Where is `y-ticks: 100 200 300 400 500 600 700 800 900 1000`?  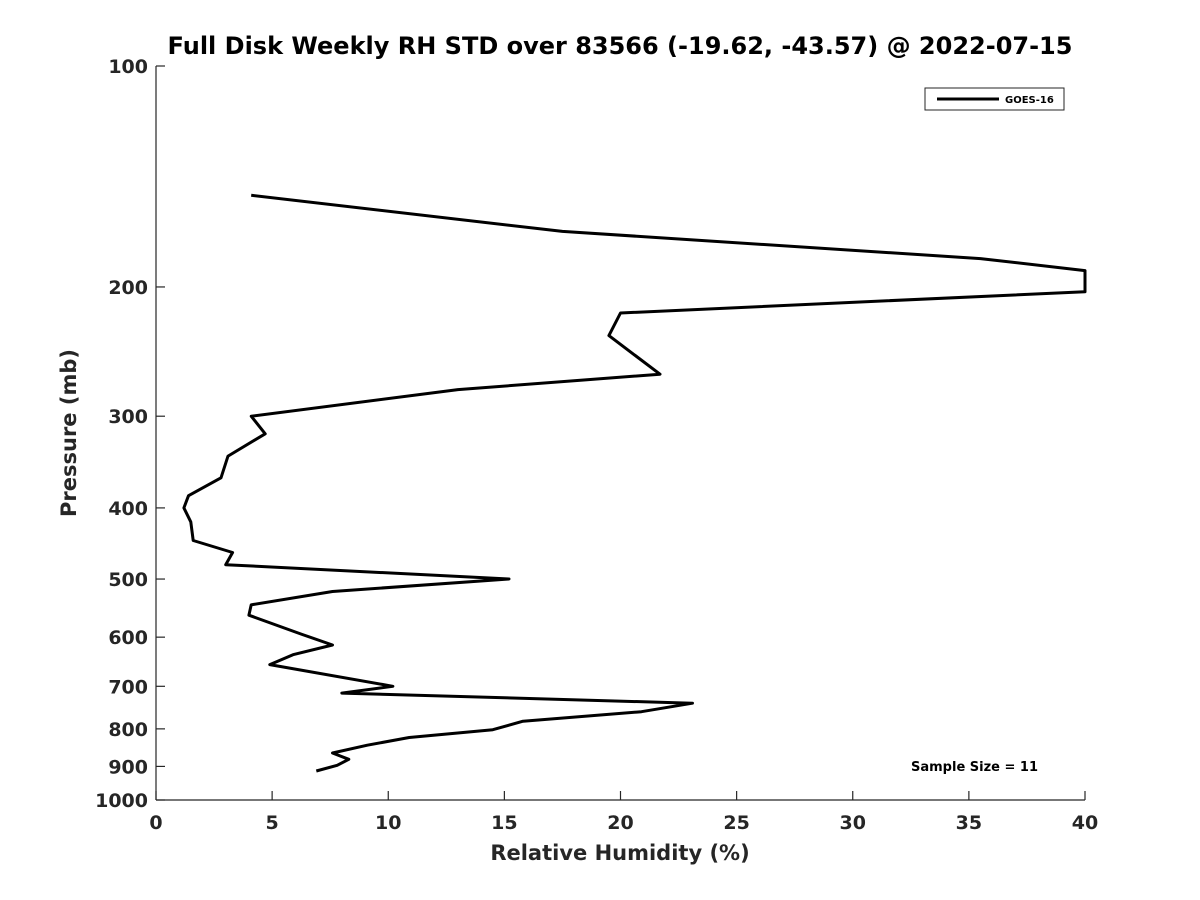
y-ticks: 100 200 300 400 500 600 700 800 900 1000 is located at coordinates (130, 434).